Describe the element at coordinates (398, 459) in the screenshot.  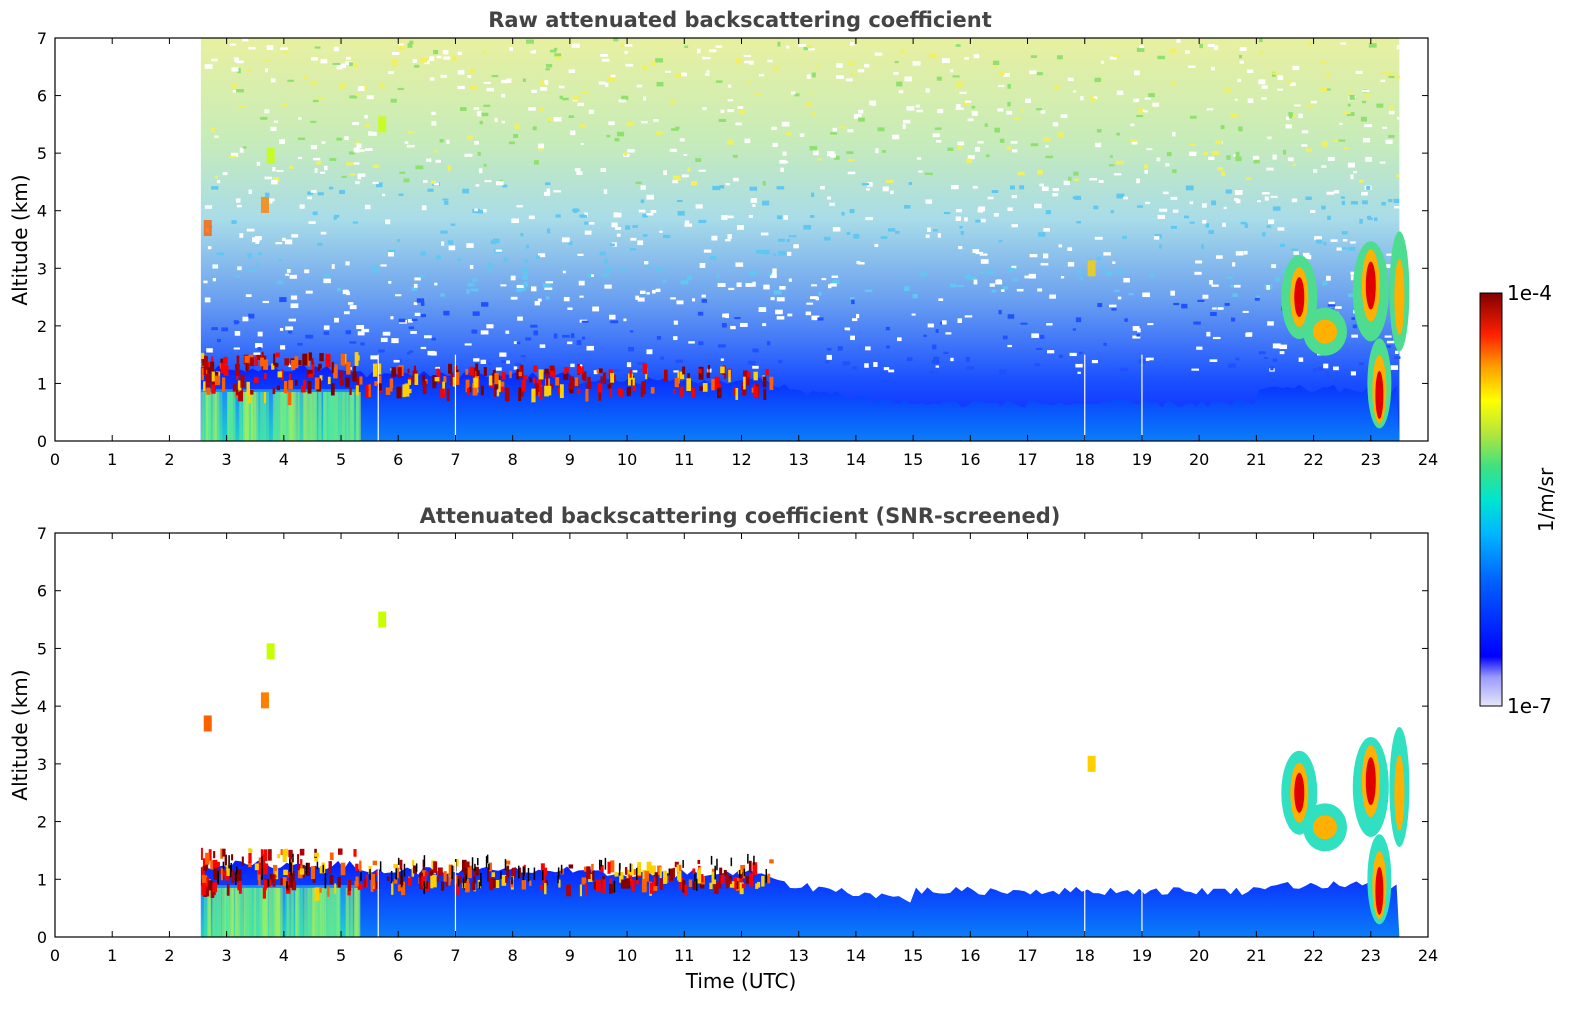
I see `x-tick-label: 6` at that location.